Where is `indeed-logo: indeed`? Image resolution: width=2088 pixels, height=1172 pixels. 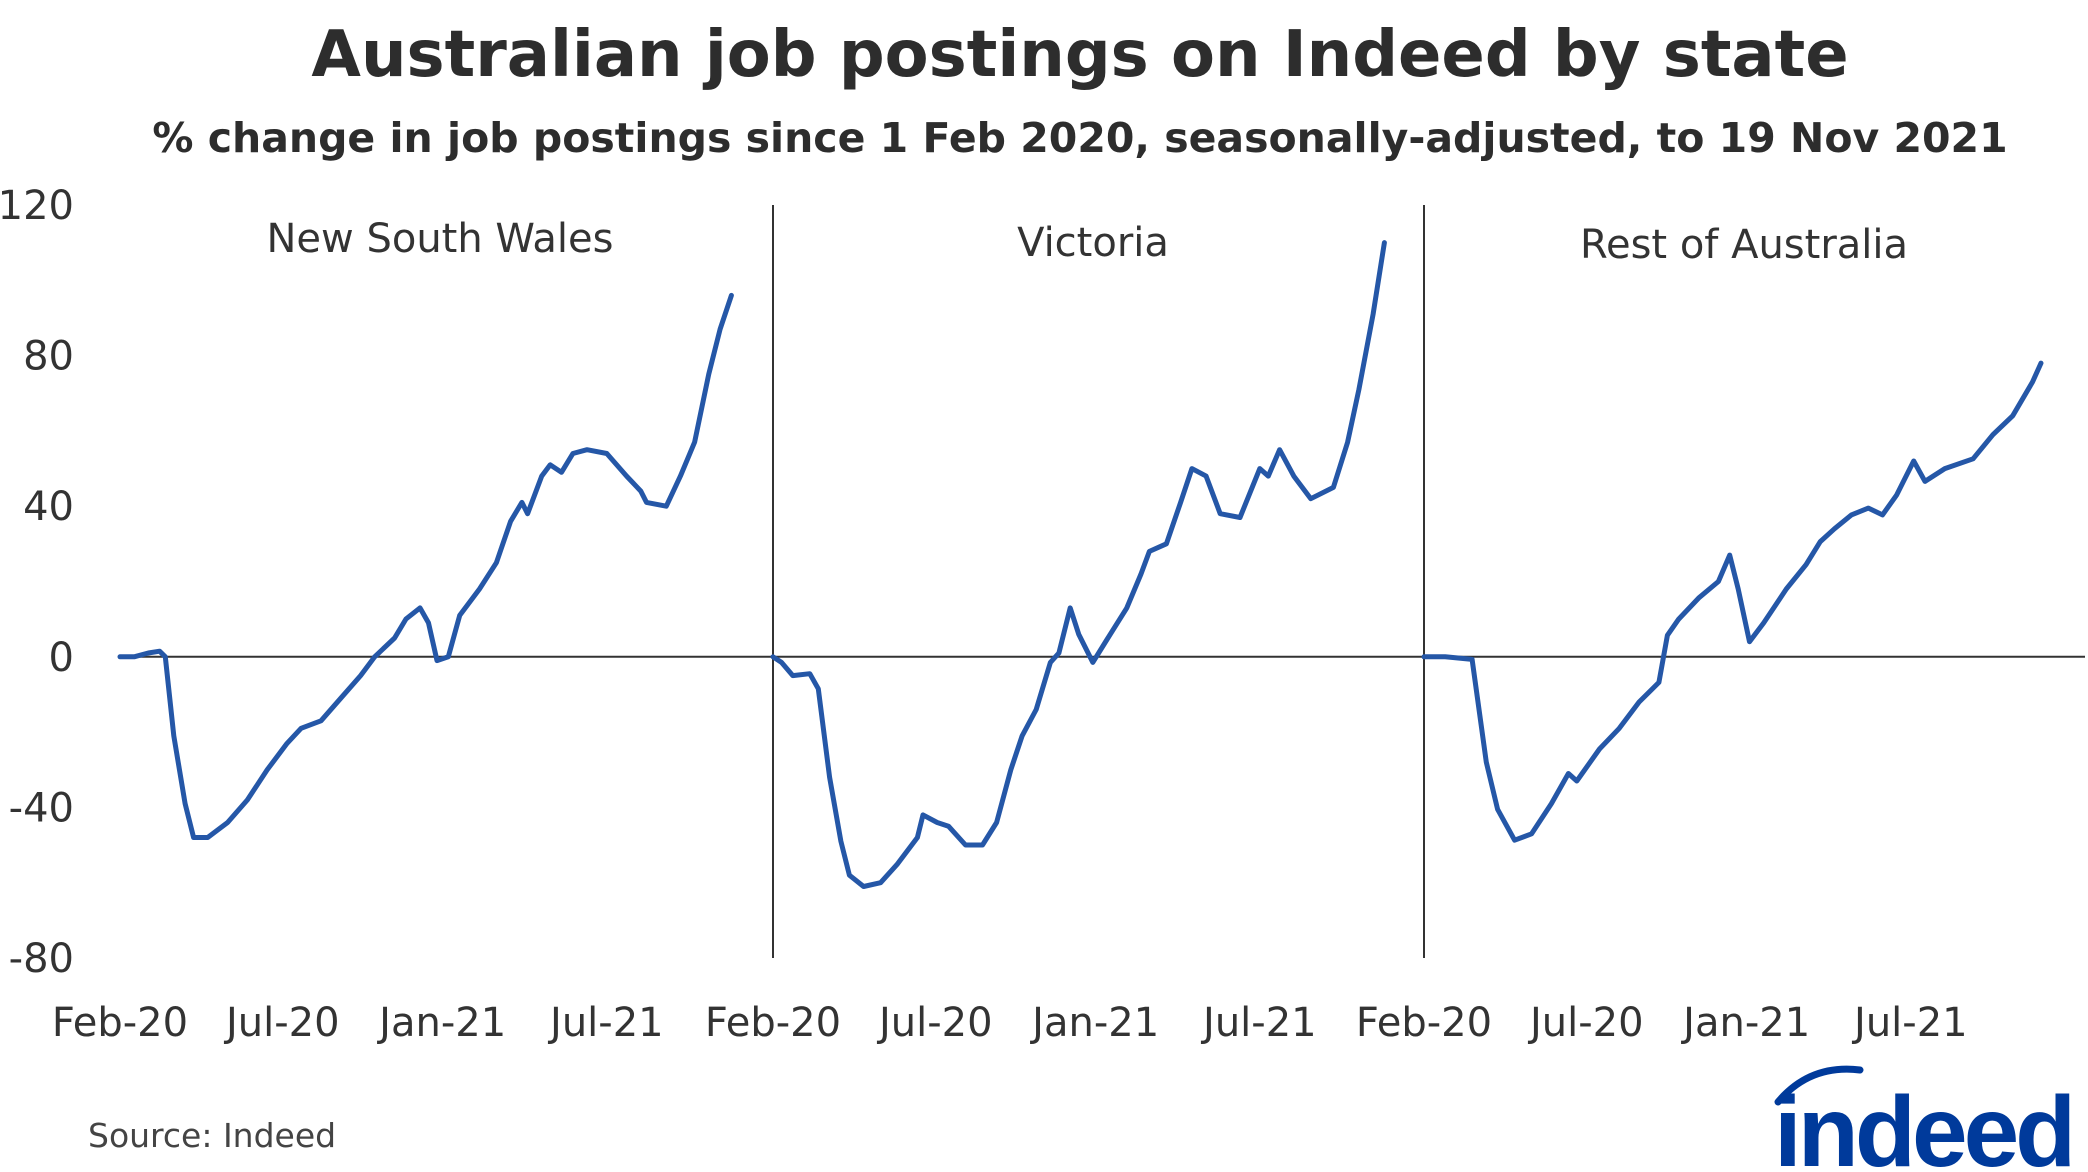
indeed-logo: indeed is located at coordinates (1925, 1118).